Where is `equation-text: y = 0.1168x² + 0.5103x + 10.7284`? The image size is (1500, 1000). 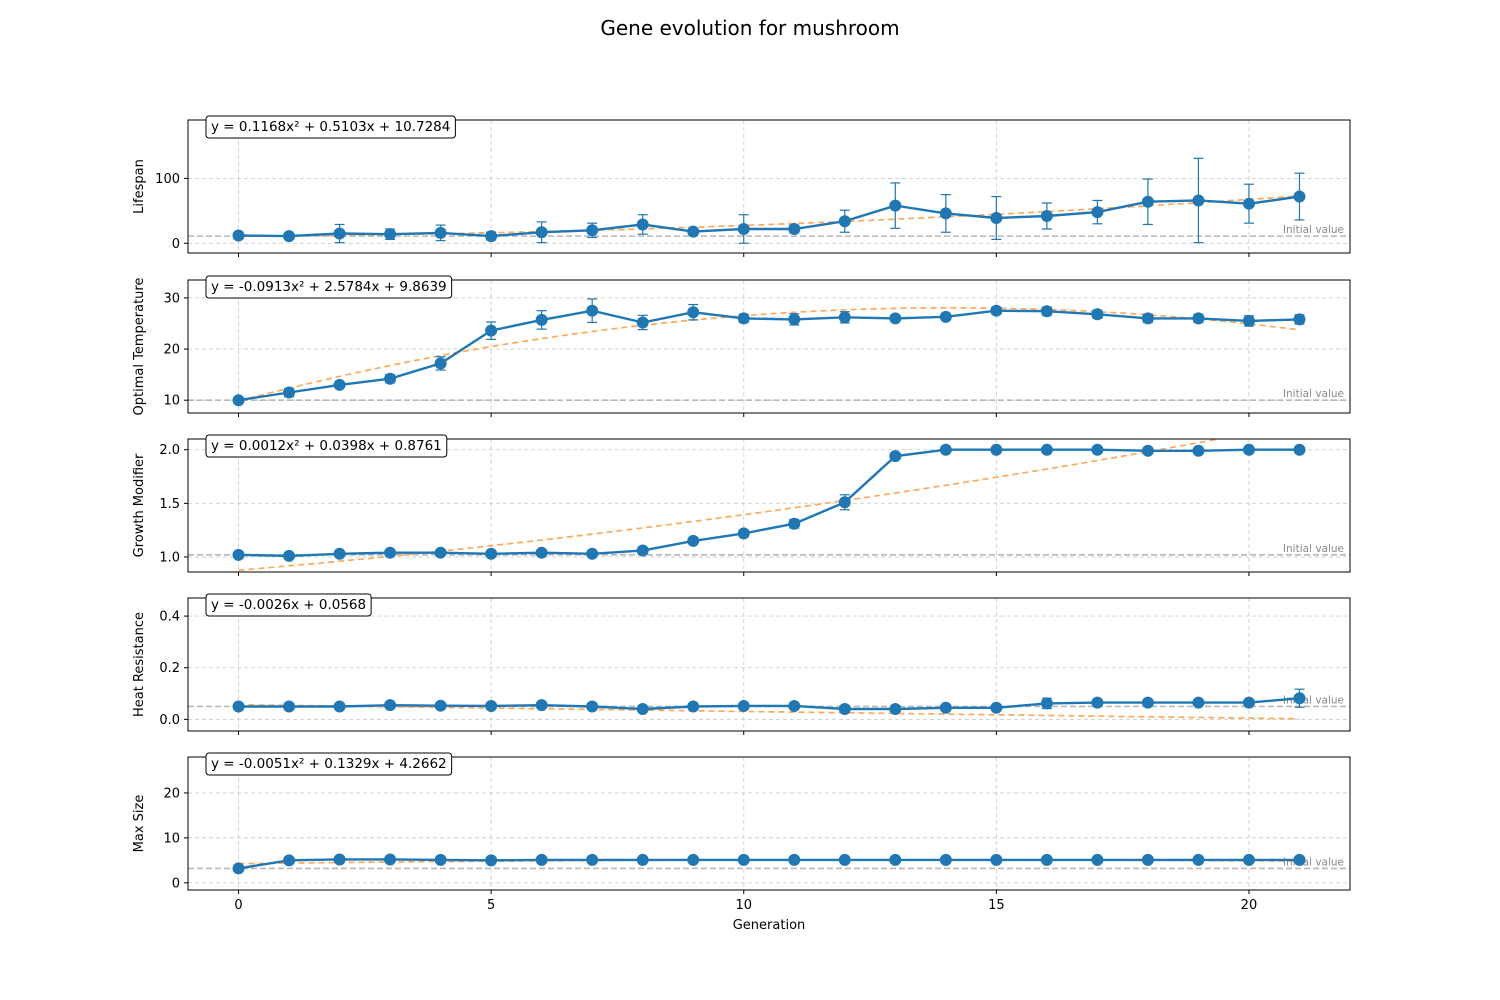 equation-text: y = 0.1168x² + 0.5103x + 10.7284 is located at coordinates (330, 127).